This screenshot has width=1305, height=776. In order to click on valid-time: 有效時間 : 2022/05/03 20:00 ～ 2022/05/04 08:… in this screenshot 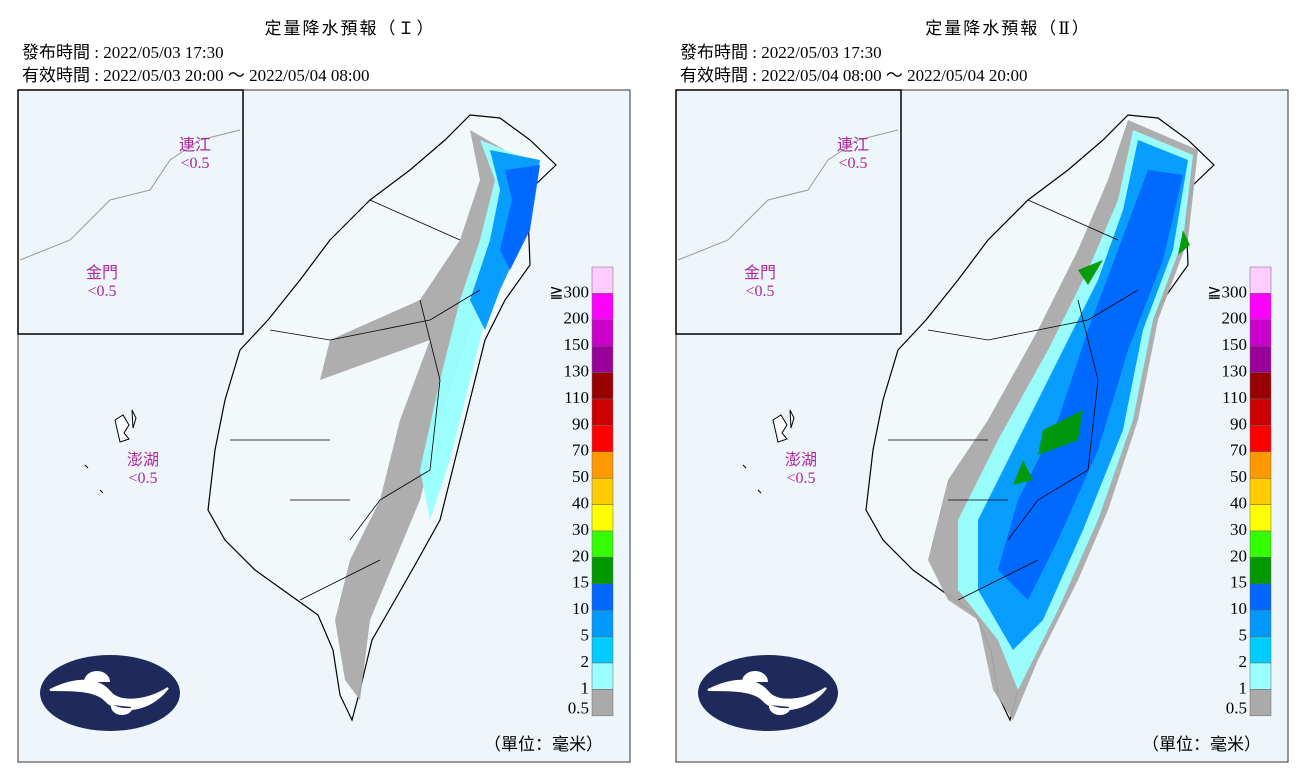, I will do `click(196, 75)`.